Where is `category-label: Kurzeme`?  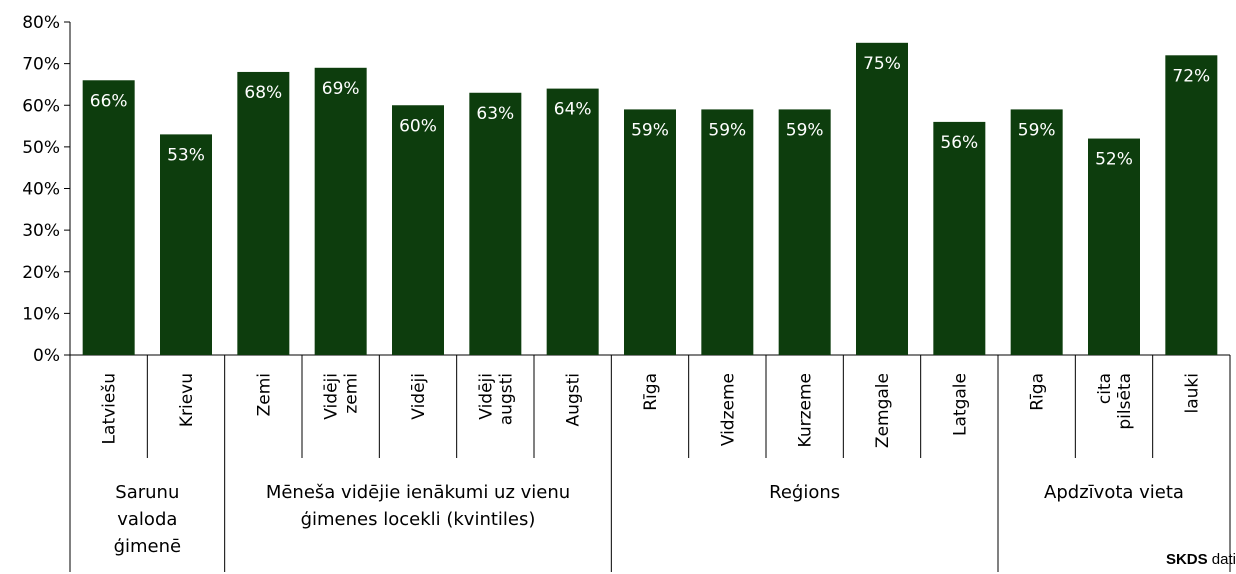 category-label: Kurzeme is located at coordinates (806, 410).